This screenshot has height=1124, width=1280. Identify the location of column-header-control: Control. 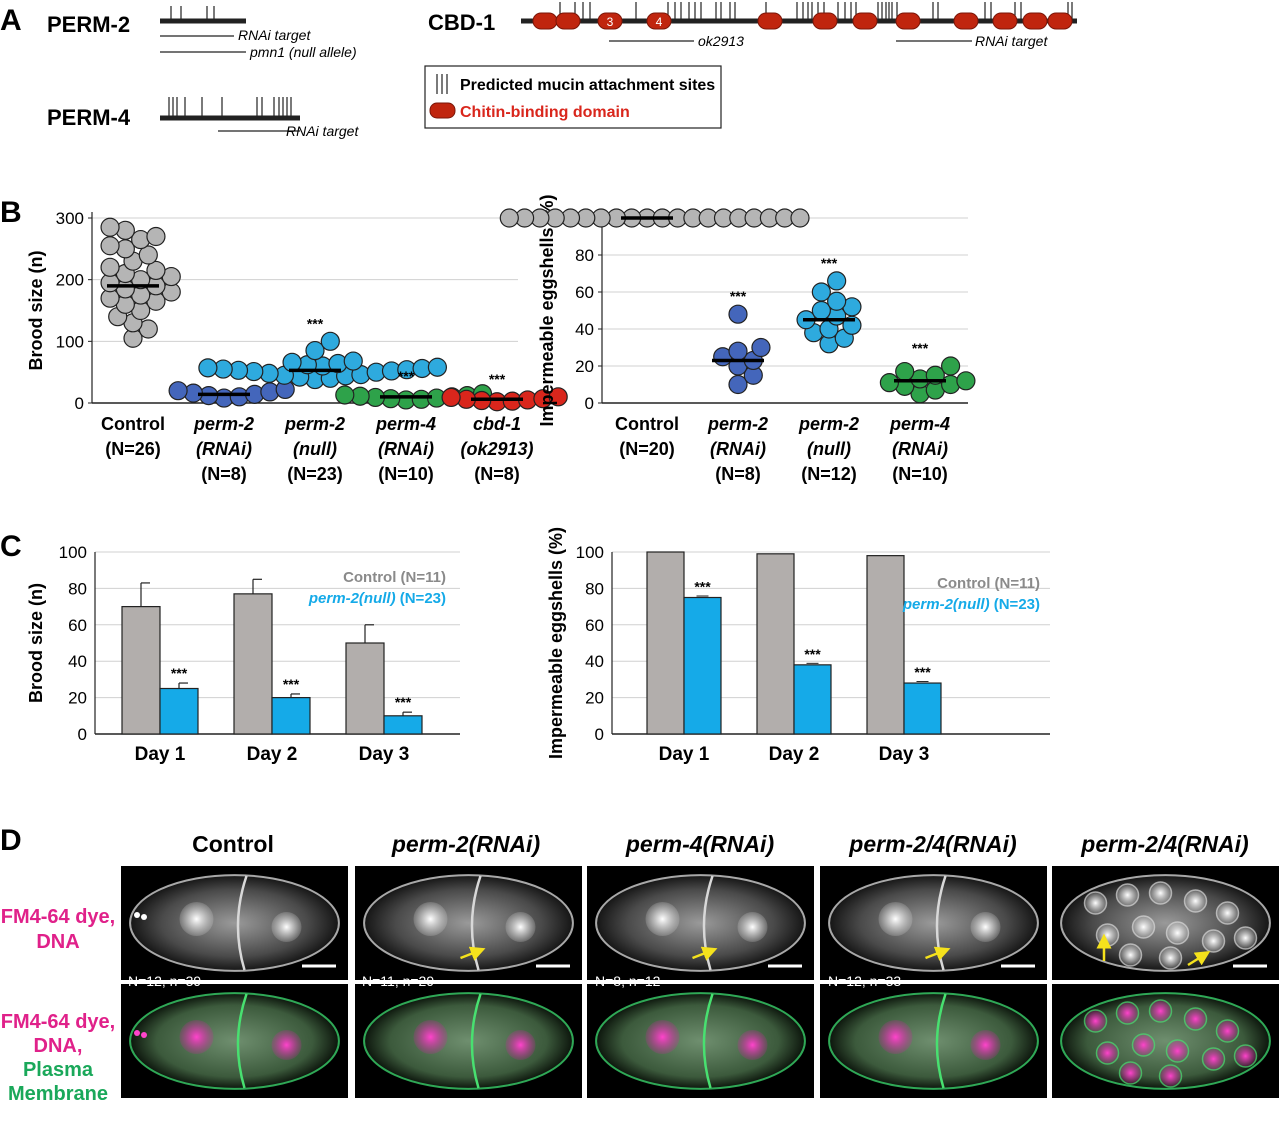
(233, 844).